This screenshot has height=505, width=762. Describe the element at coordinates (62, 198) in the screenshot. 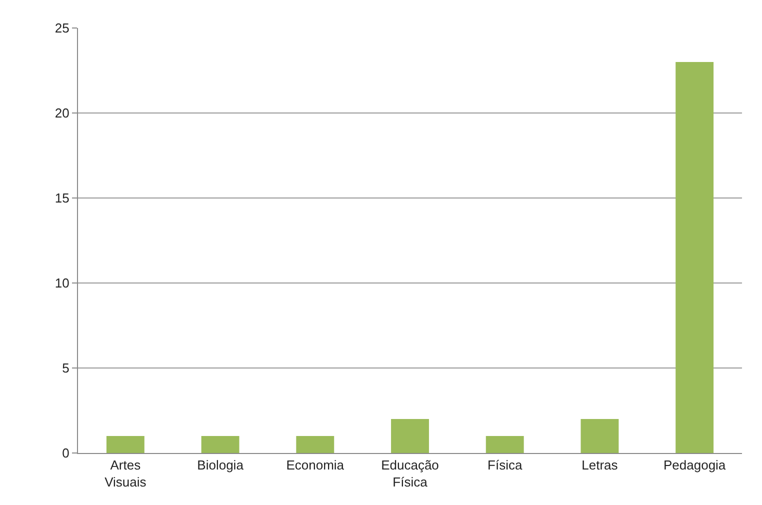

I see `y-tick-label: 15` at that location.